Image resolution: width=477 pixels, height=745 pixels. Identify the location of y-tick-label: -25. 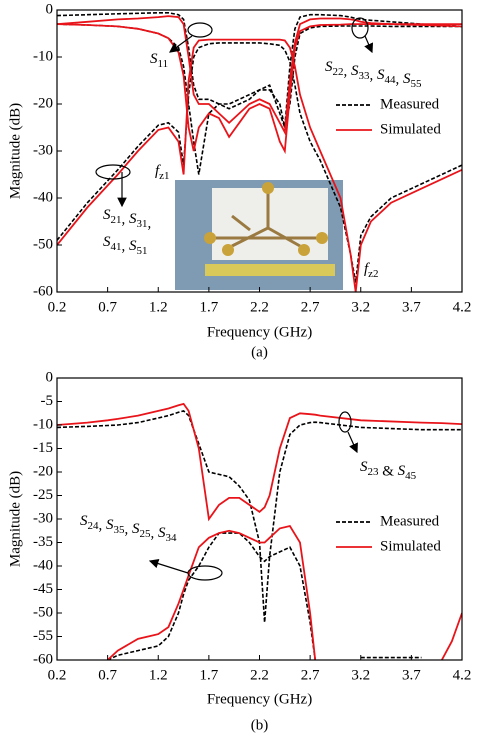
(43, 495).